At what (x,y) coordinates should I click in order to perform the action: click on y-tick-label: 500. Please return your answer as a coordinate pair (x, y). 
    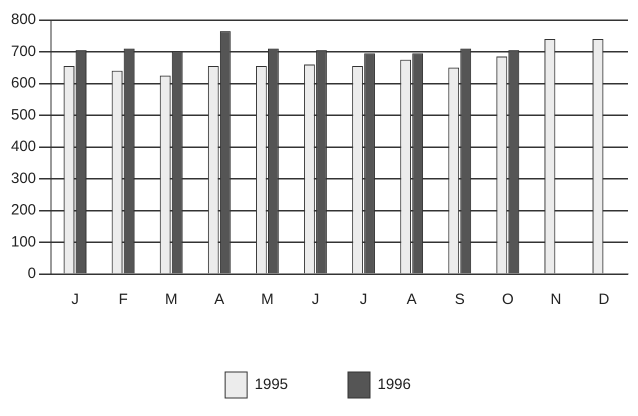
    Looking at the image, I should click on (23, 115).